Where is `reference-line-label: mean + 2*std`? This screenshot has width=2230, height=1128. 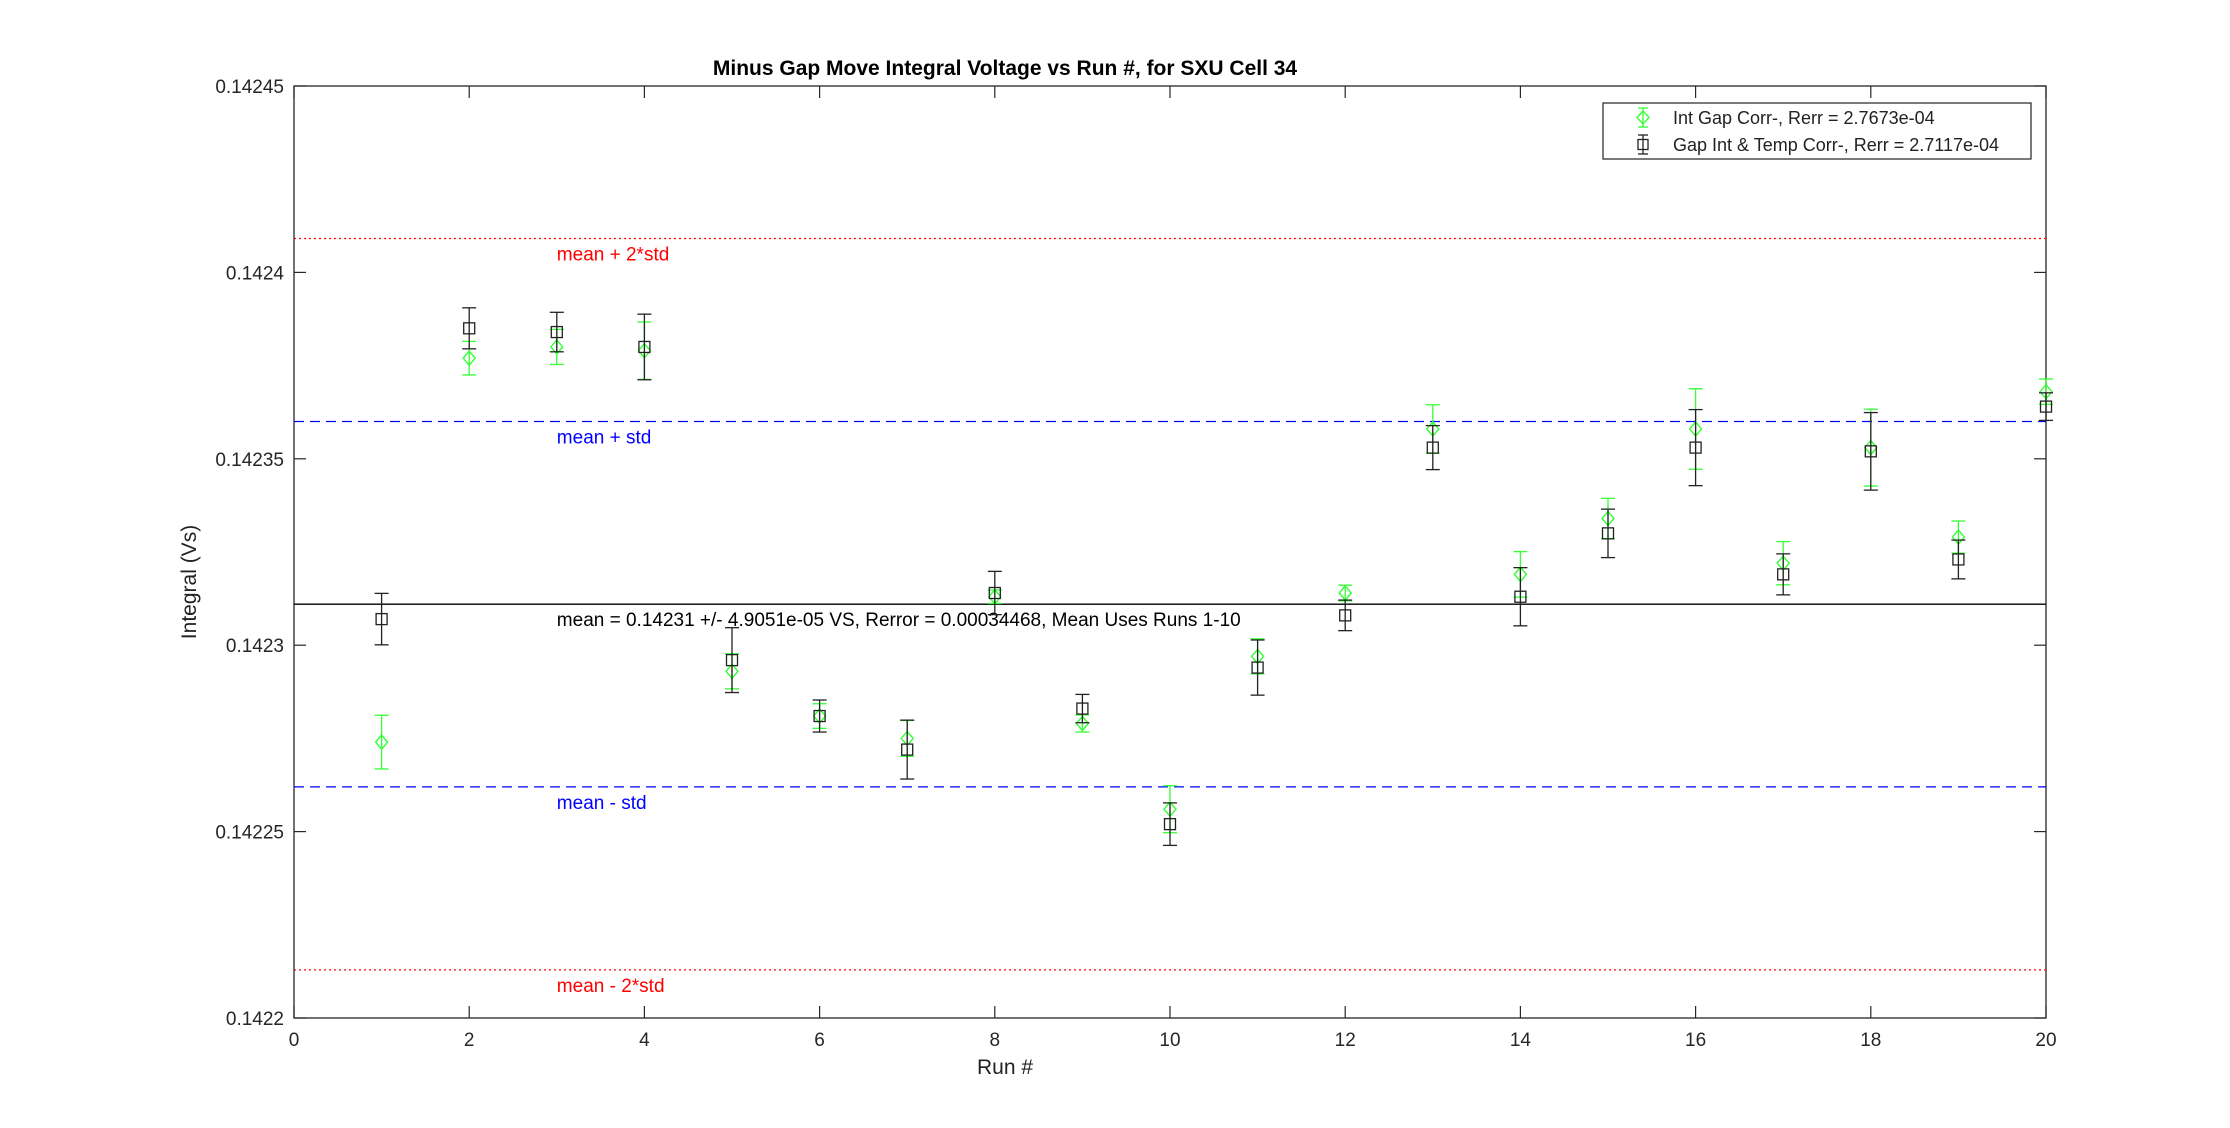
reference-line-label: mean + 2*std is located at coordinates (613, 254).